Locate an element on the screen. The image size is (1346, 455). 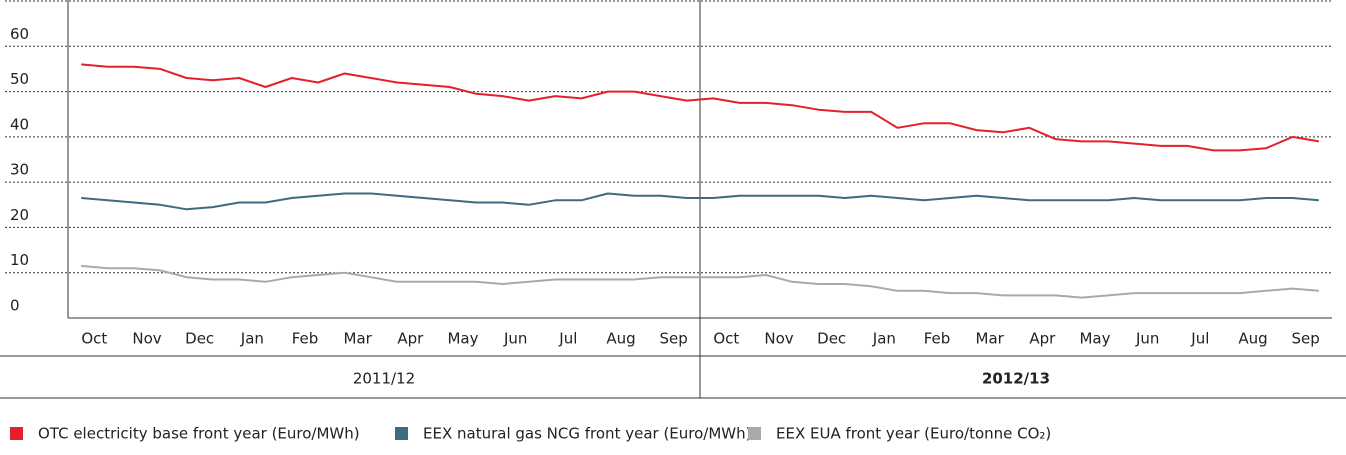
period-label: 2011/12 is located at coordinates (384, 379).